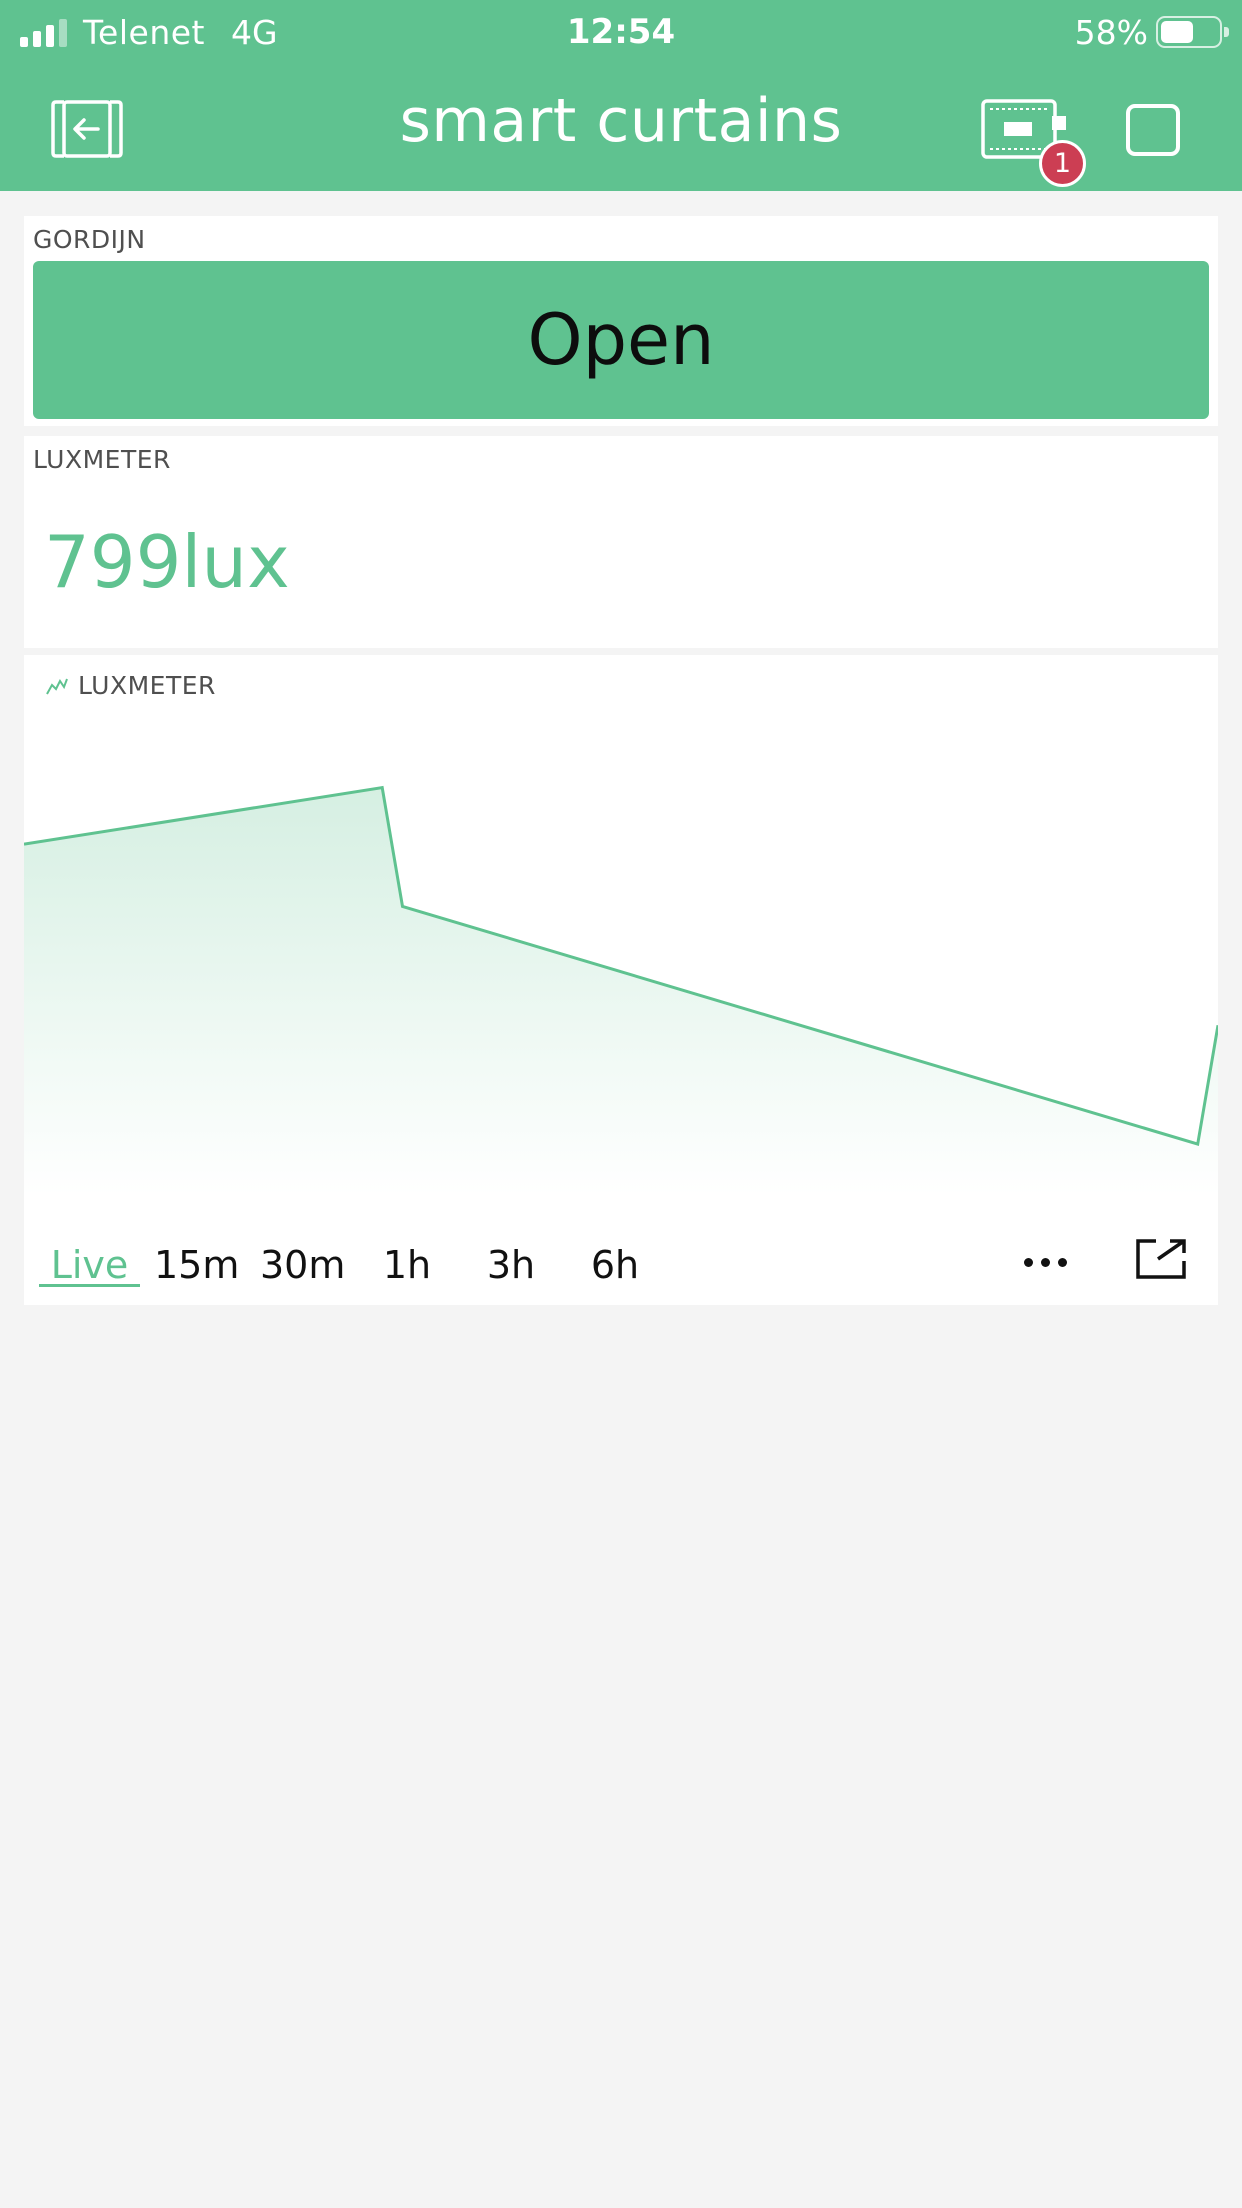 The height and width of the screenshot is (2208, 1242). Describe the element at coordinates (254, 32) in the screenshot. I see `network-type: 4G` at that location.